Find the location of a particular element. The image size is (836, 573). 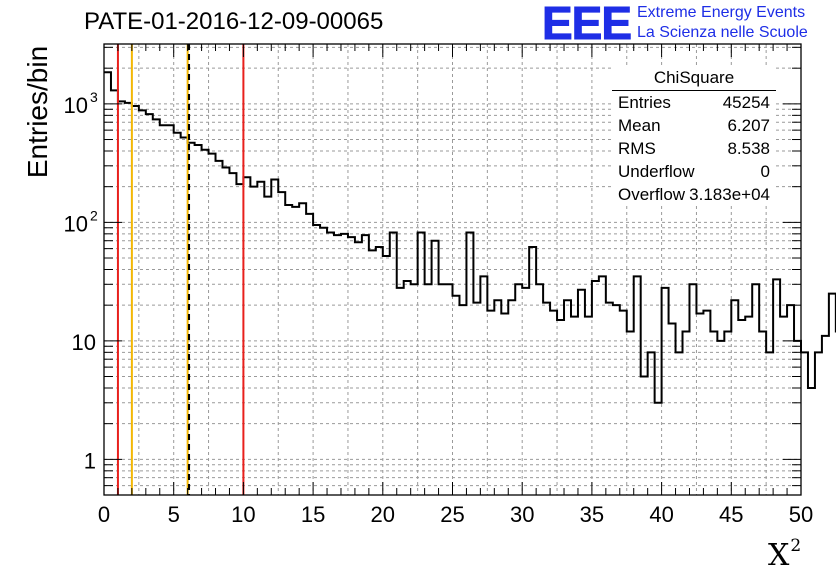

stats-label: Mean is located at coordinates (639, 125).